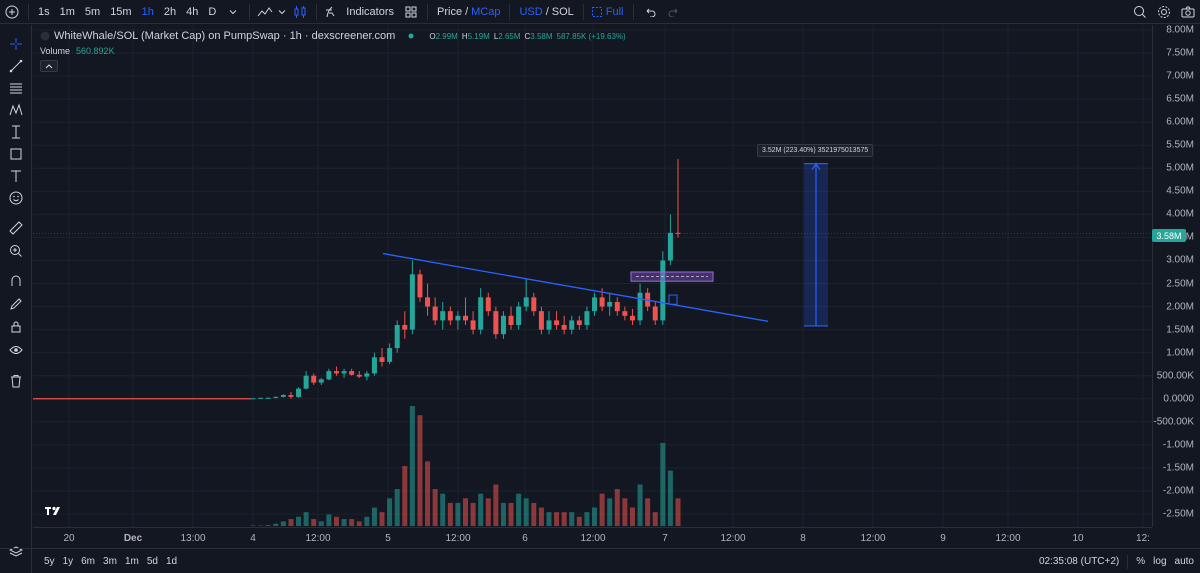 The image size is (1200, 573). What do you see at coordinates (133, 538) in the screenshot?
I see `time-tick-label: Dec` at bounding box center [133, 538].